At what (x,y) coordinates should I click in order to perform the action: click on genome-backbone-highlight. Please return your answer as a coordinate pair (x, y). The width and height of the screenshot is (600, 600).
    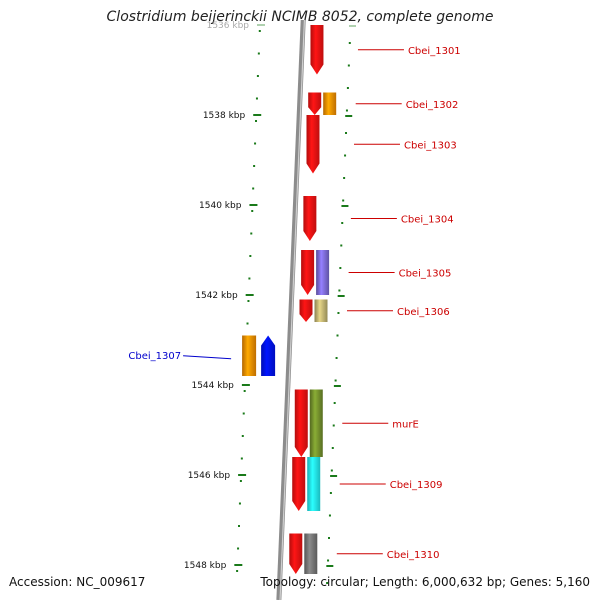
    Looking at the image, I should click on (292, 309).